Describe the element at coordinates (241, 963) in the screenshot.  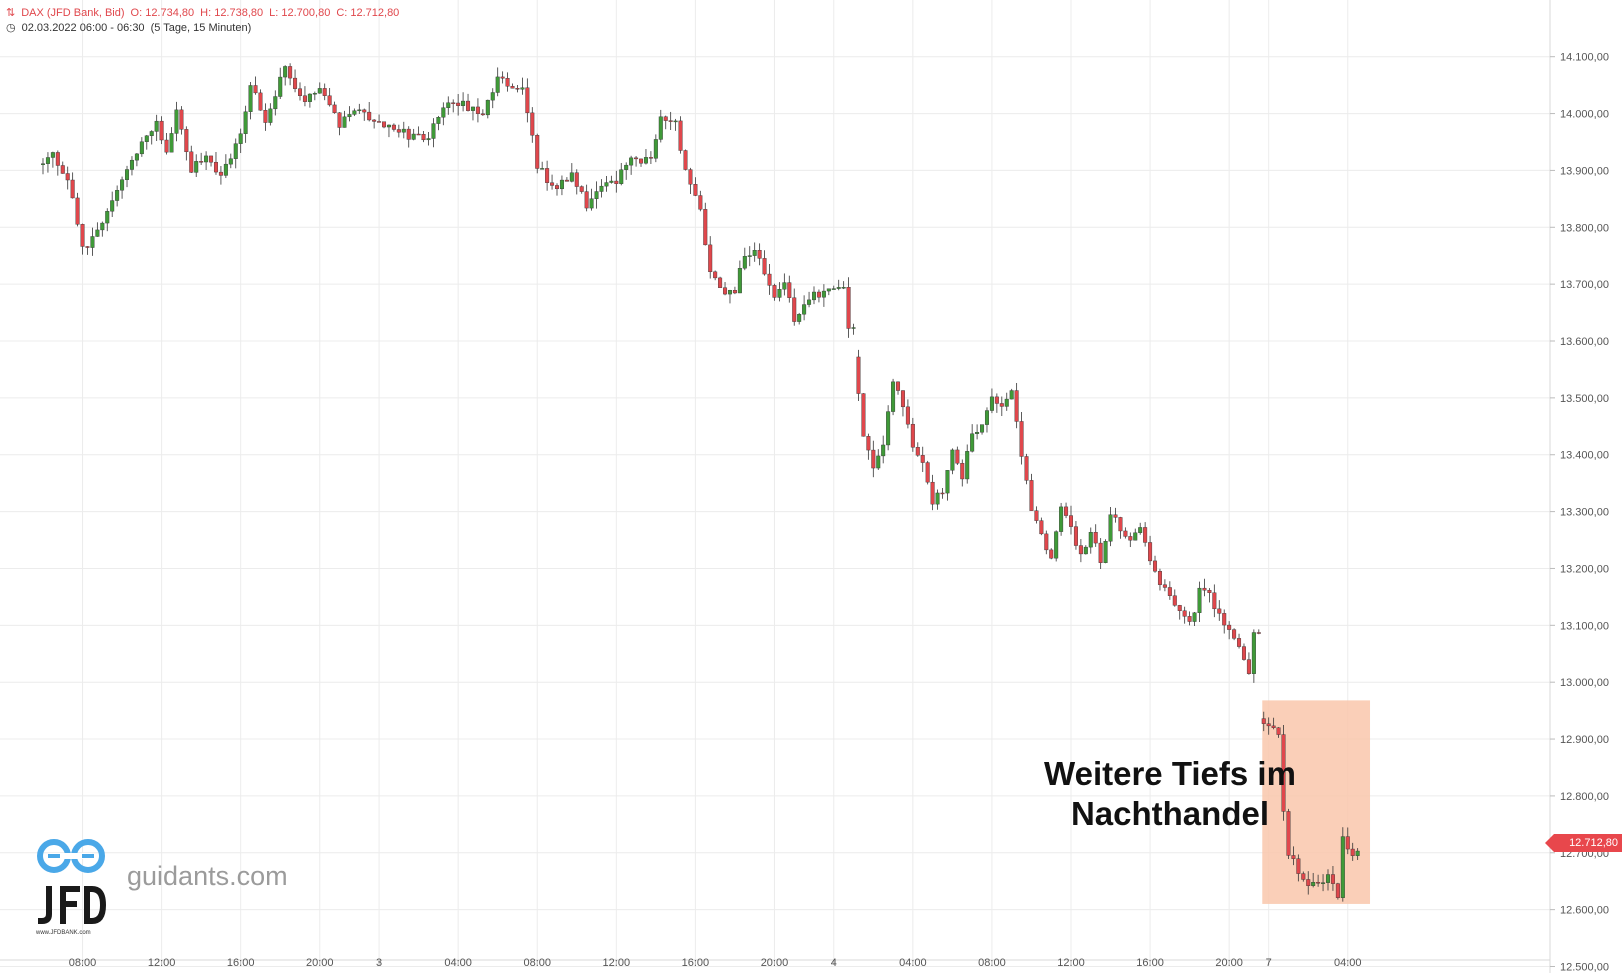
I see `x-tick-label: 16:00` at that location.